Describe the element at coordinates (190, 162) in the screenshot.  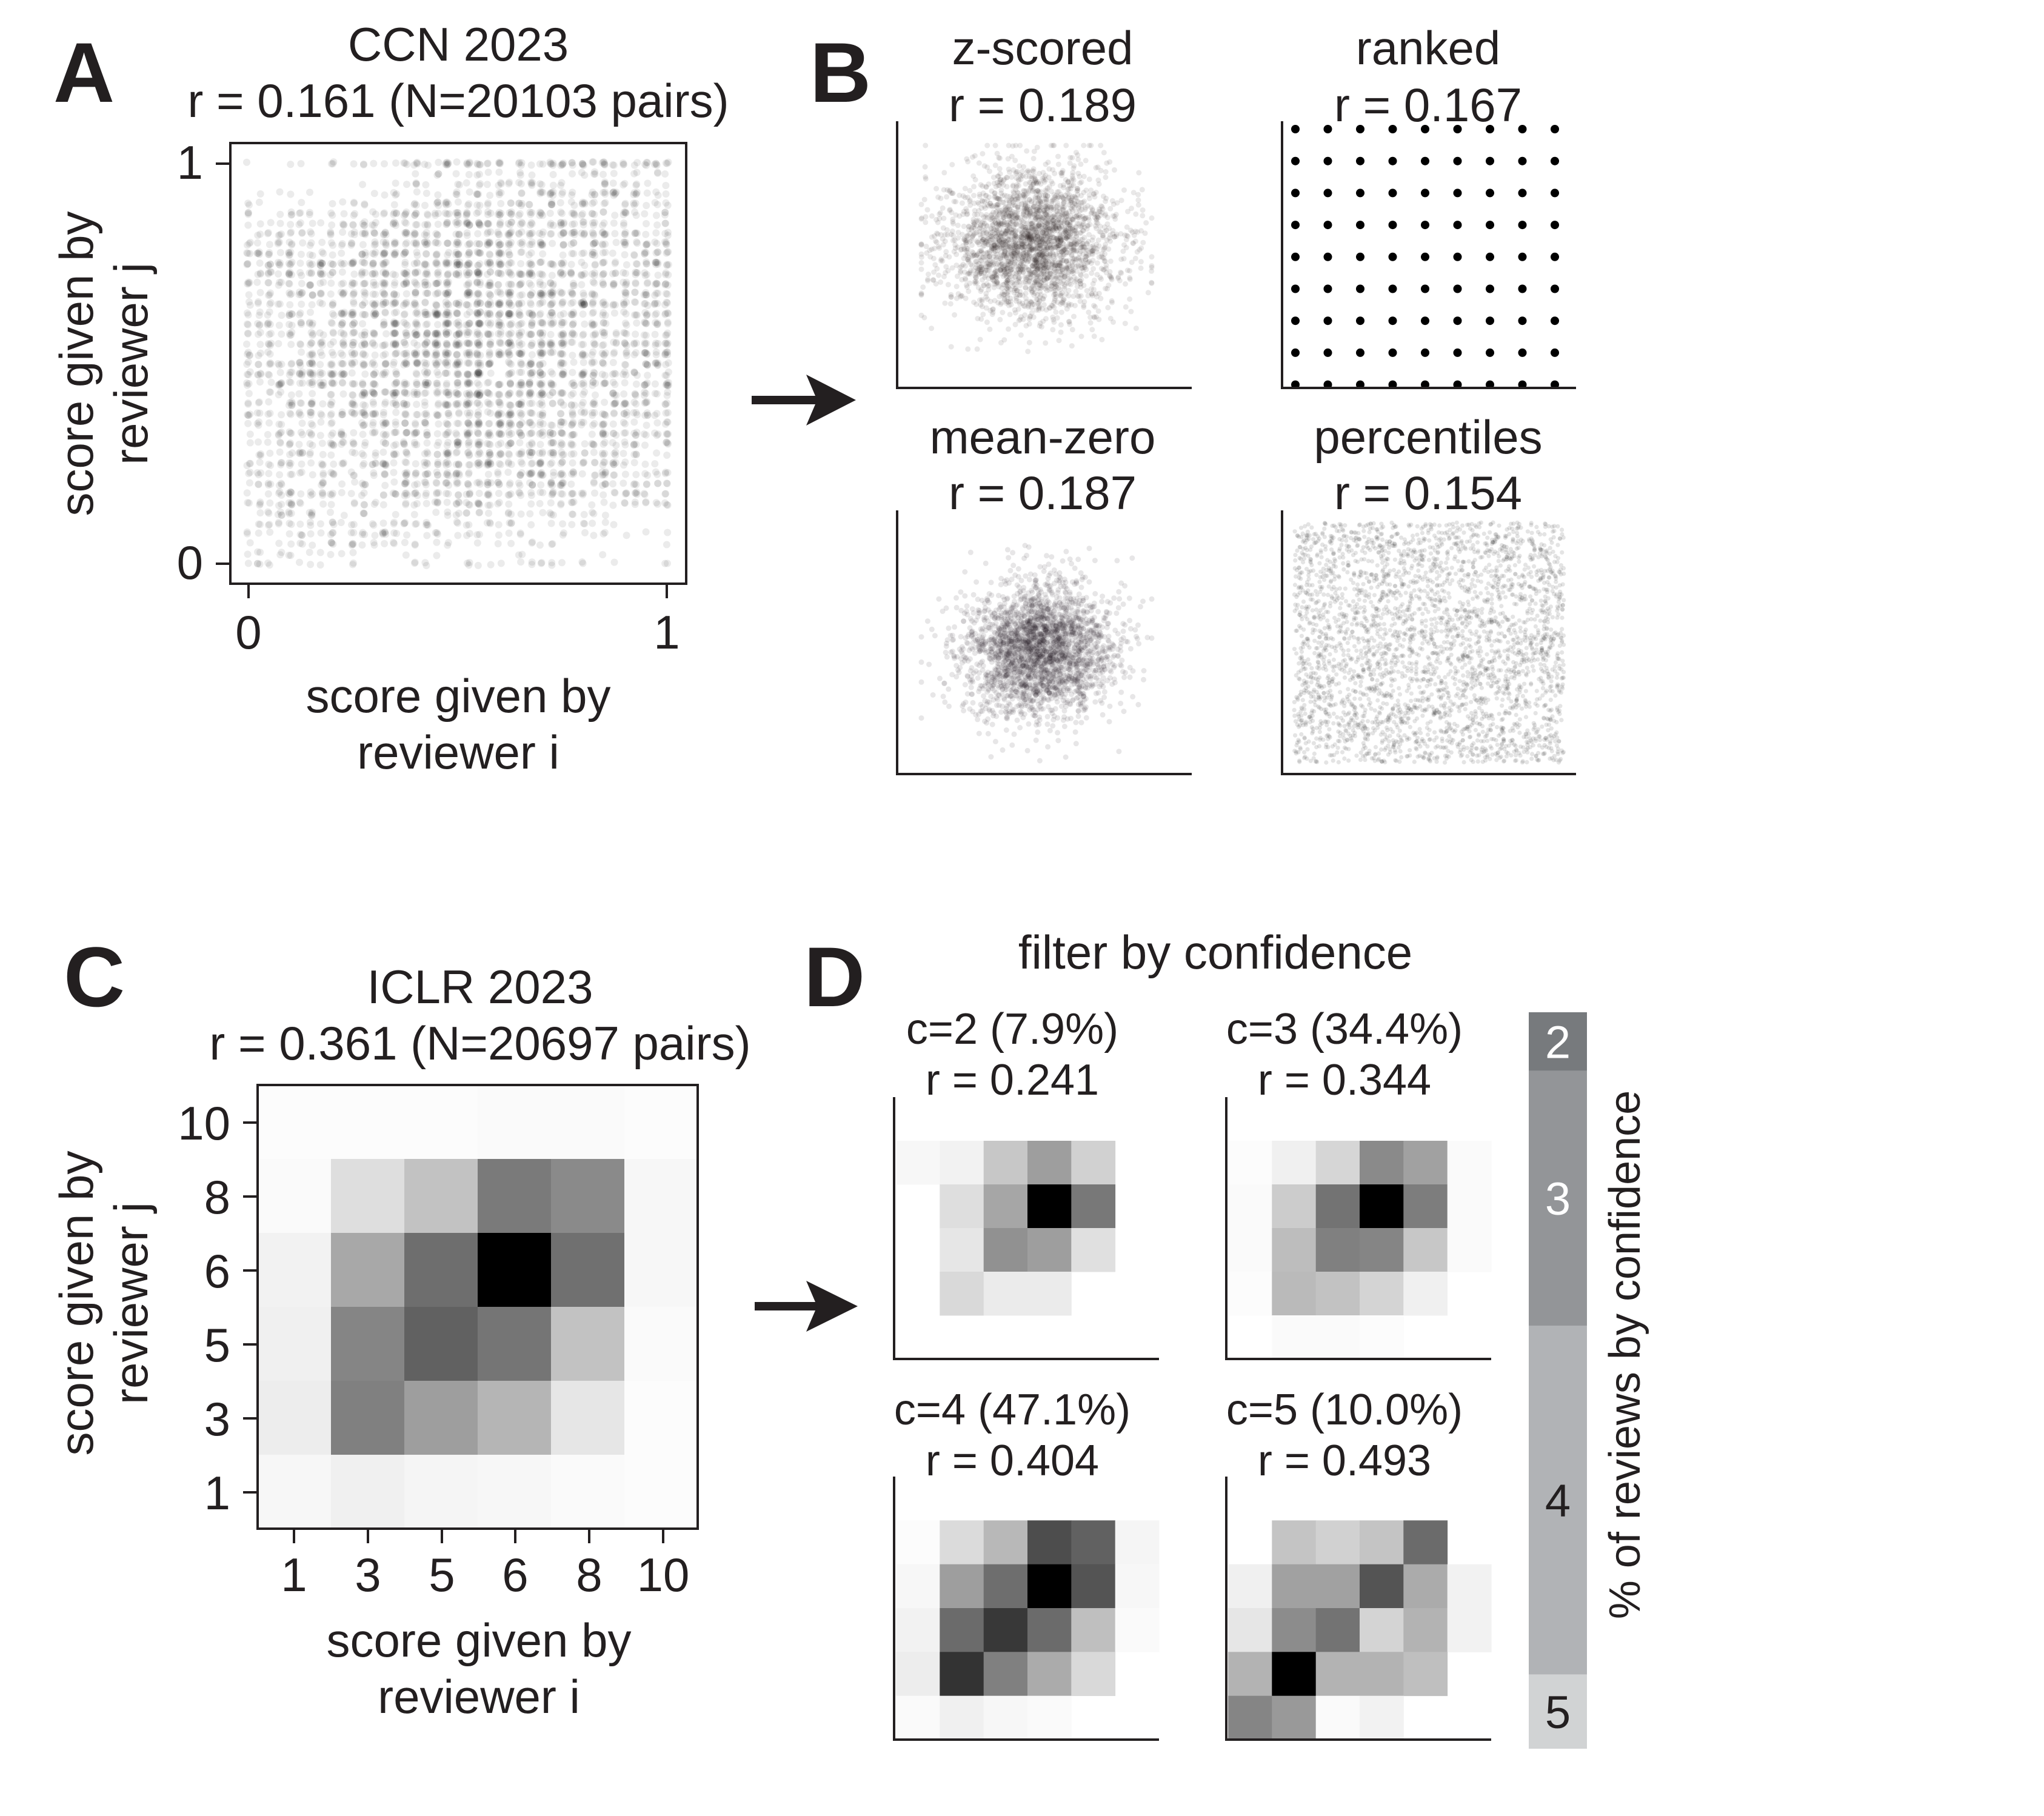
I see `panel-a-ytick-label-1: 1` at that location.